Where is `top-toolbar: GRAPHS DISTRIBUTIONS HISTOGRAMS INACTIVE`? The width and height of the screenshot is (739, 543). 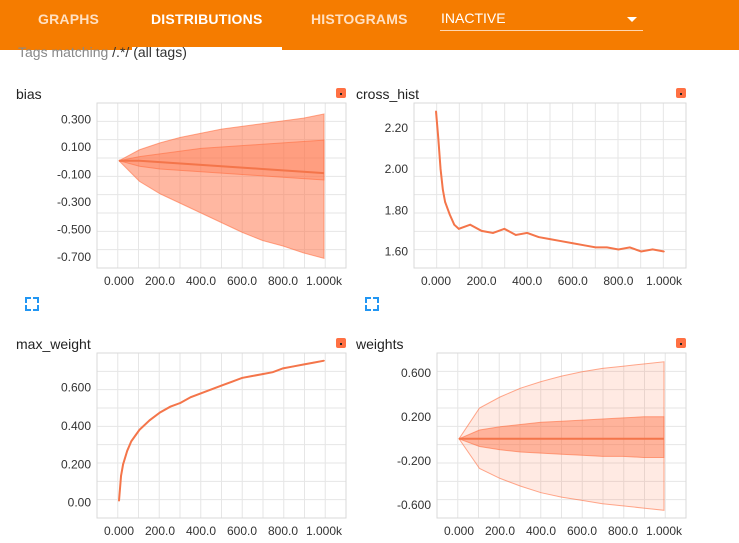 top-toolbar: GRAPHS DISTRIBUTIONS HISTOGRAMS INACTIVE is located at coordinates (369, 25).